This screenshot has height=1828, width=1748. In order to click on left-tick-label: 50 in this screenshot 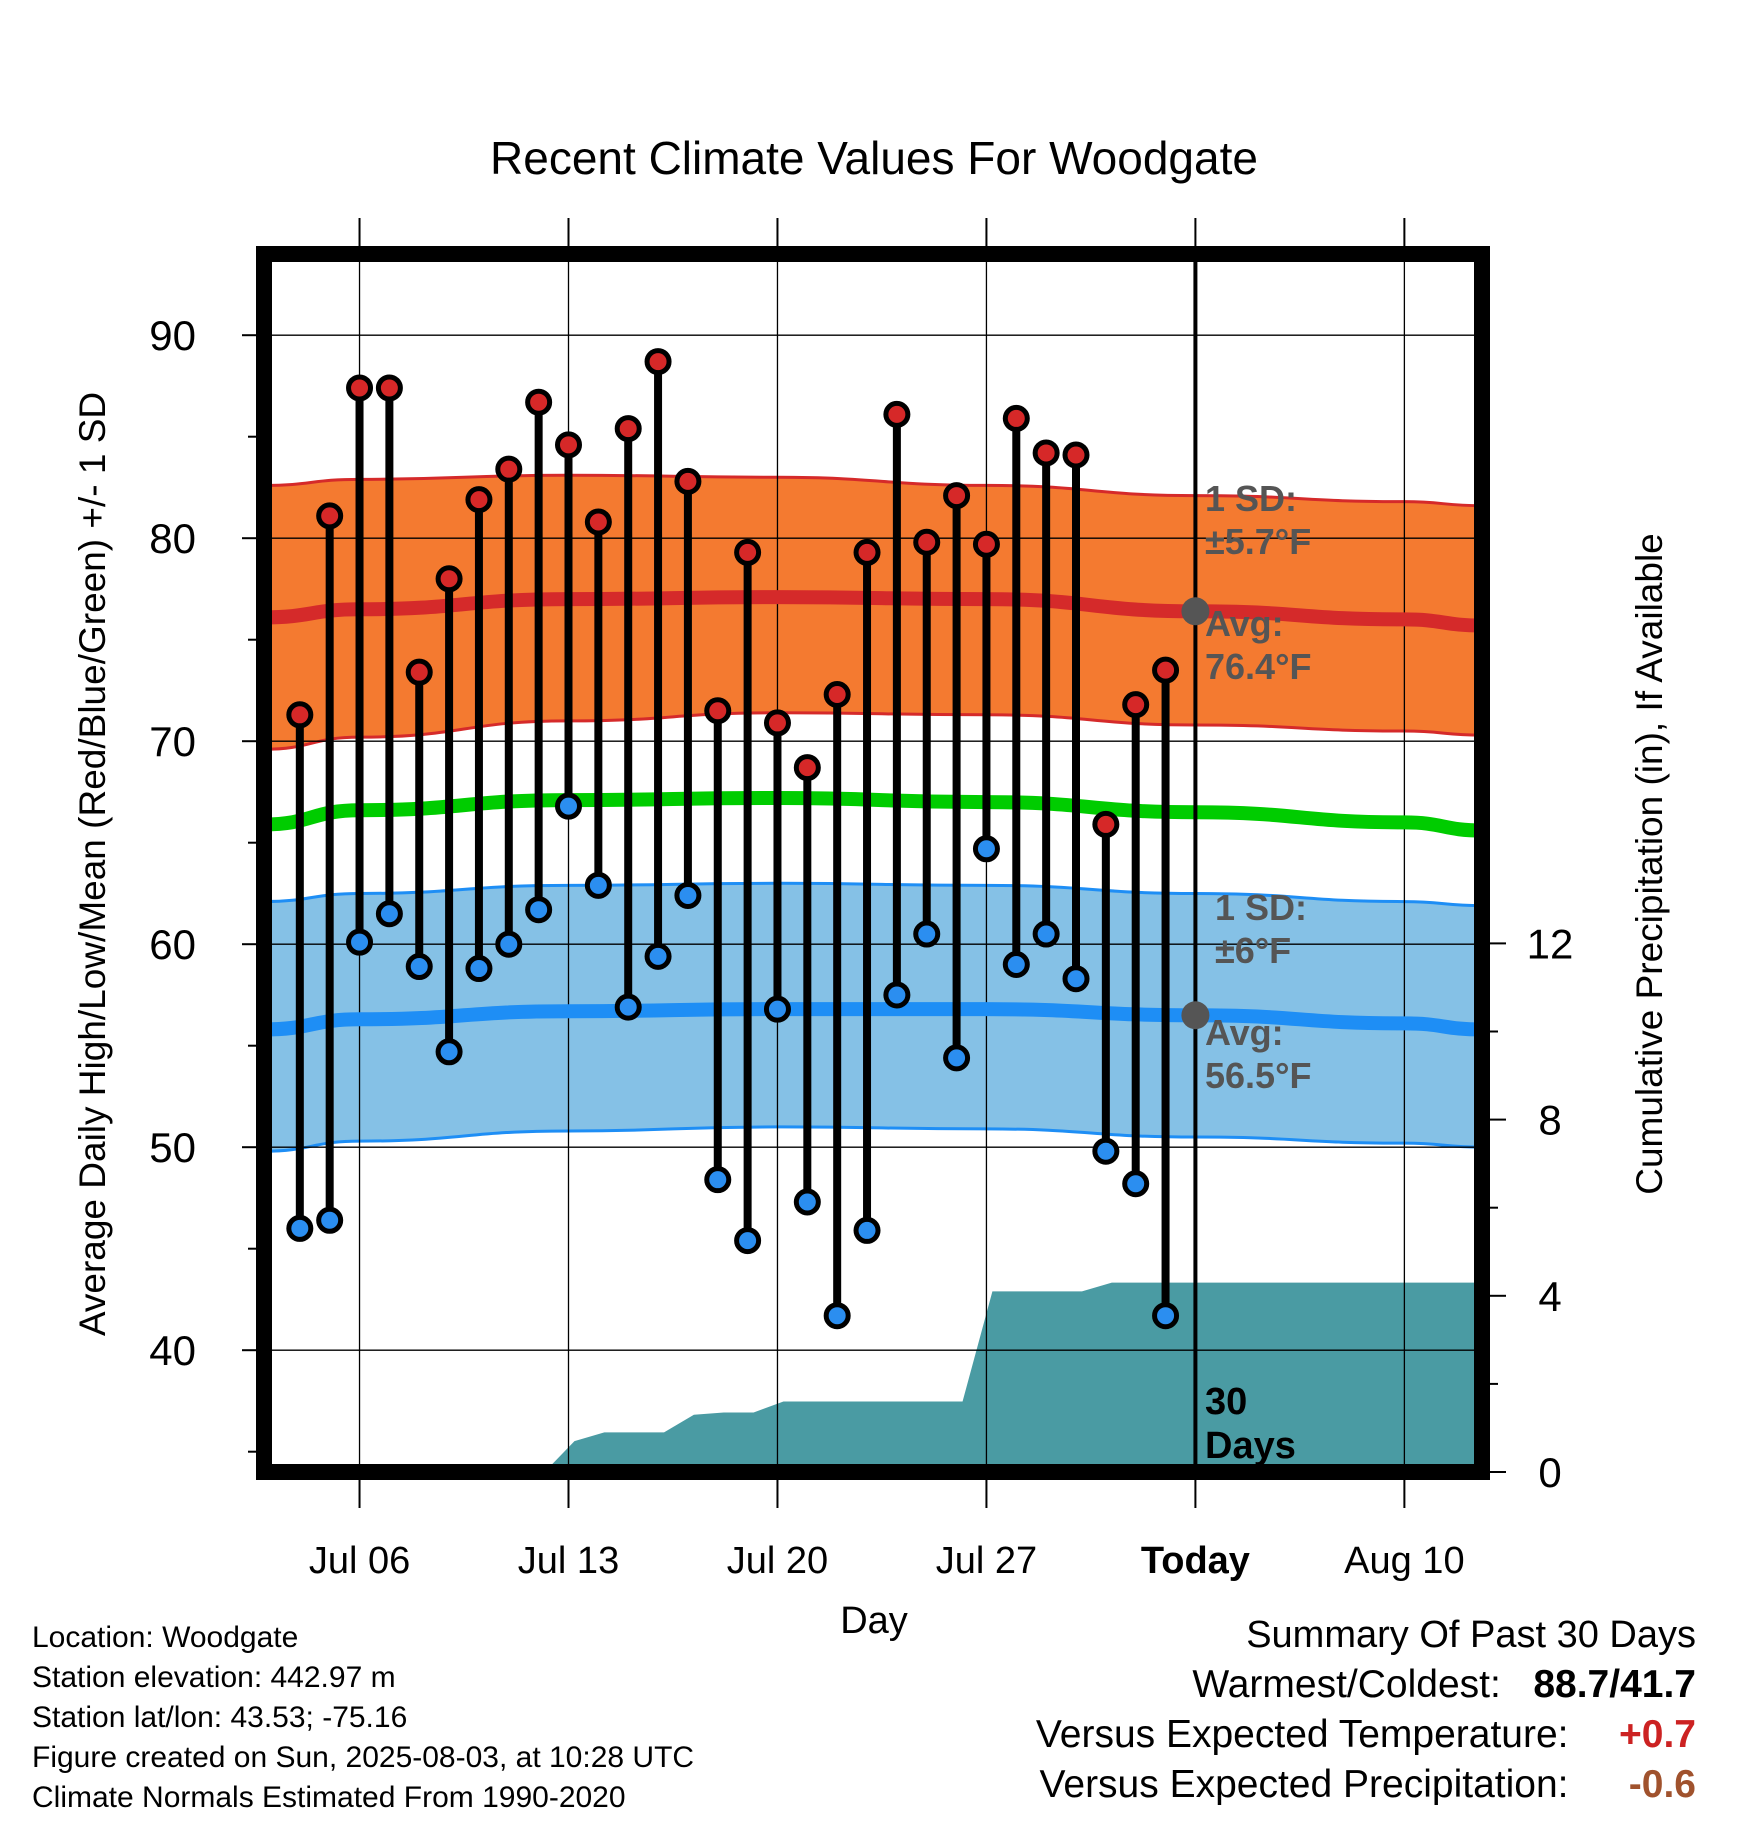, I will do `click(172, 1147)`.